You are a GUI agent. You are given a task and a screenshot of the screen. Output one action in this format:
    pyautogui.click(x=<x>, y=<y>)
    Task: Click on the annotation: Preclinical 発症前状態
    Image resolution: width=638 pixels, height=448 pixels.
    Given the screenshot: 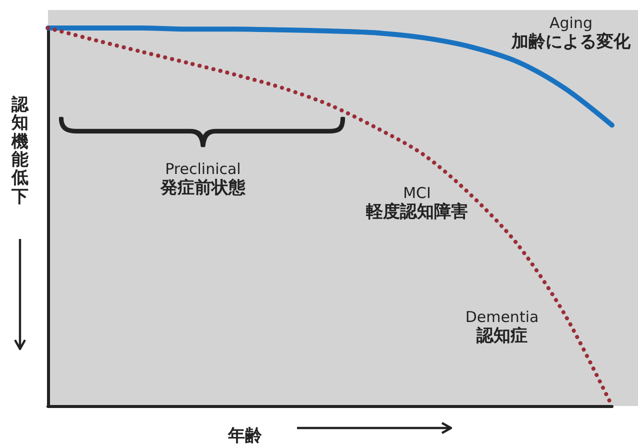 What is the action you would take?
    pyautogui.click(x=203, y=179)
    